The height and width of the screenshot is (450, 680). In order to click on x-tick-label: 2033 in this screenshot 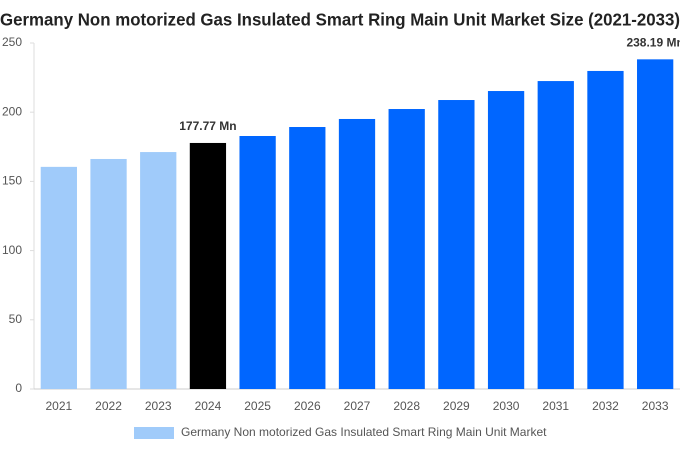, I will do `click(655, 406)`.